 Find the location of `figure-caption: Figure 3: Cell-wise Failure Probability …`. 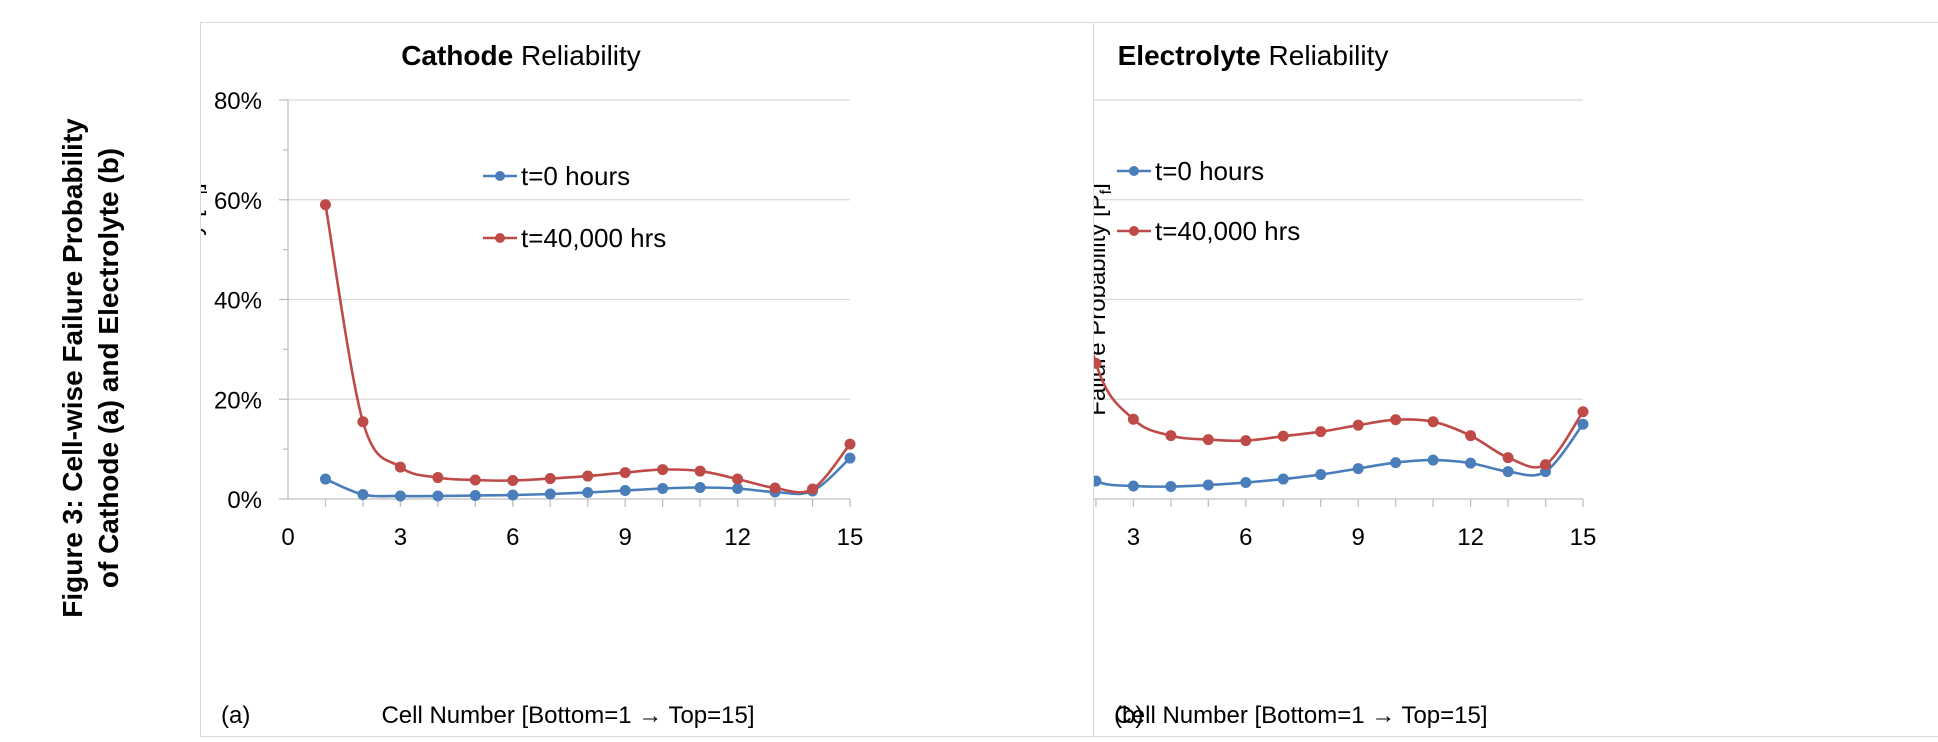

figure-caption: Figure 3: Cell-wise Failure Probability … is located at coordinates (83, 368).